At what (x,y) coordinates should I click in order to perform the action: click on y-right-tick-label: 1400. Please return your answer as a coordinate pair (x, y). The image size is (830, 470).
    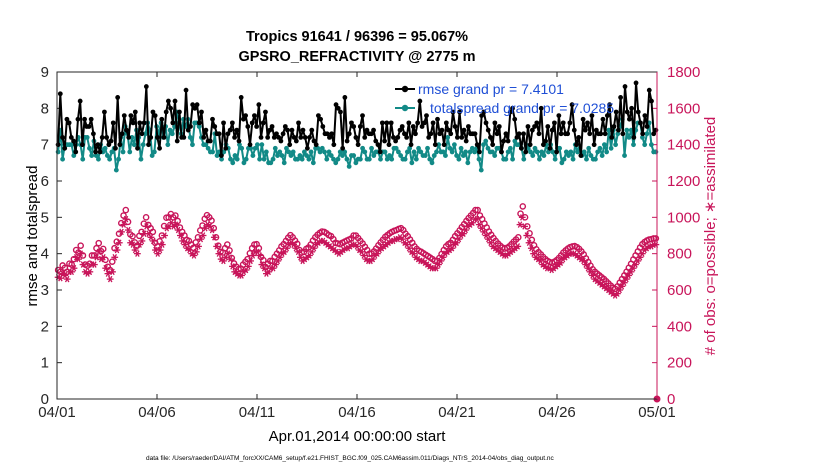
    Looking at the image, I should click on (683, 145).